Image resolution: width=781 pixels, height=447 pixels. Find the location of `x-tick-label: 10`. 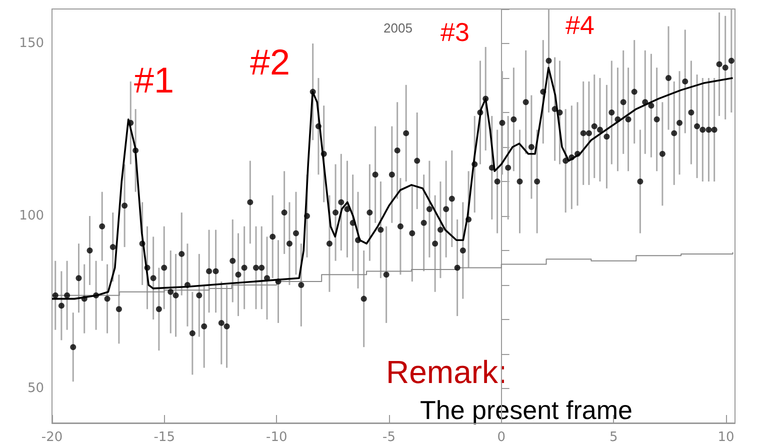

x-tick-label: 10 is located at coordinates (726, 437).